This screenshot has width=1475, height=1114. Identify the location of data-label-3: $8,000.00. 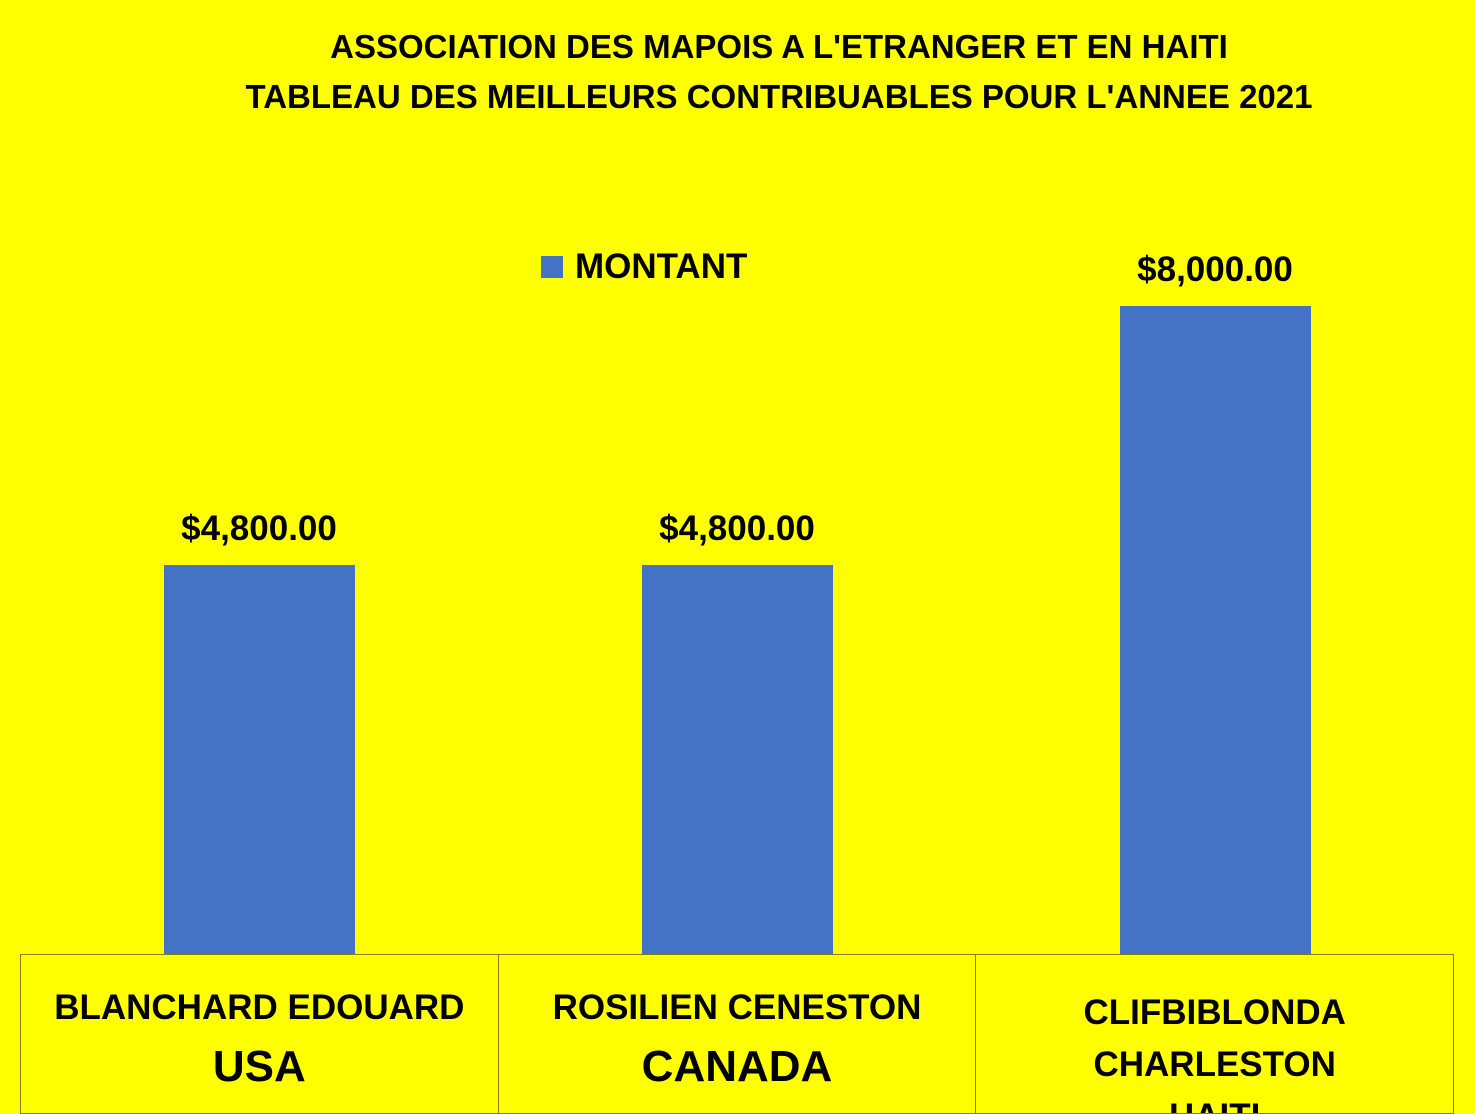
(1215, 269).